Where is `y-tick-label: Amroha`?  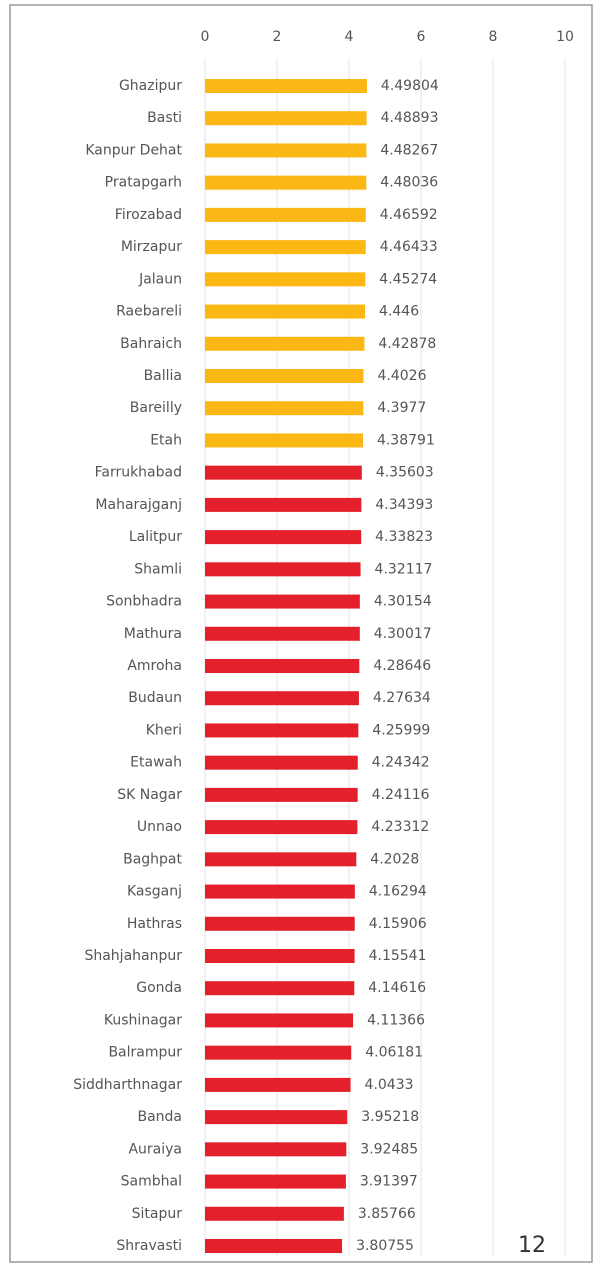
y-tick-label: Amroha is located at coordinates (154, 666).